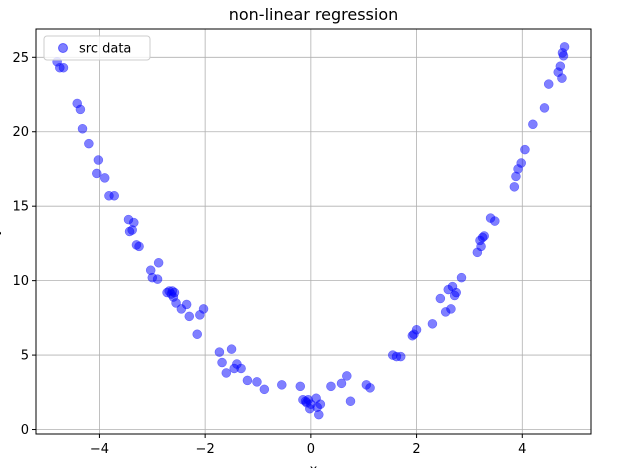 This screenshot has width=618, height=468. I want to click on y-tick-label: 25, so click(20, 58).